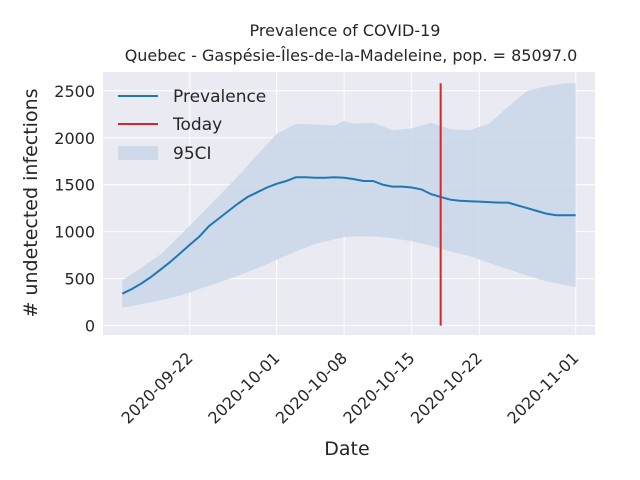  Describe the element at coordinates (197, 125) in the screenshot. I see `legend-label-today: Today` at that location.